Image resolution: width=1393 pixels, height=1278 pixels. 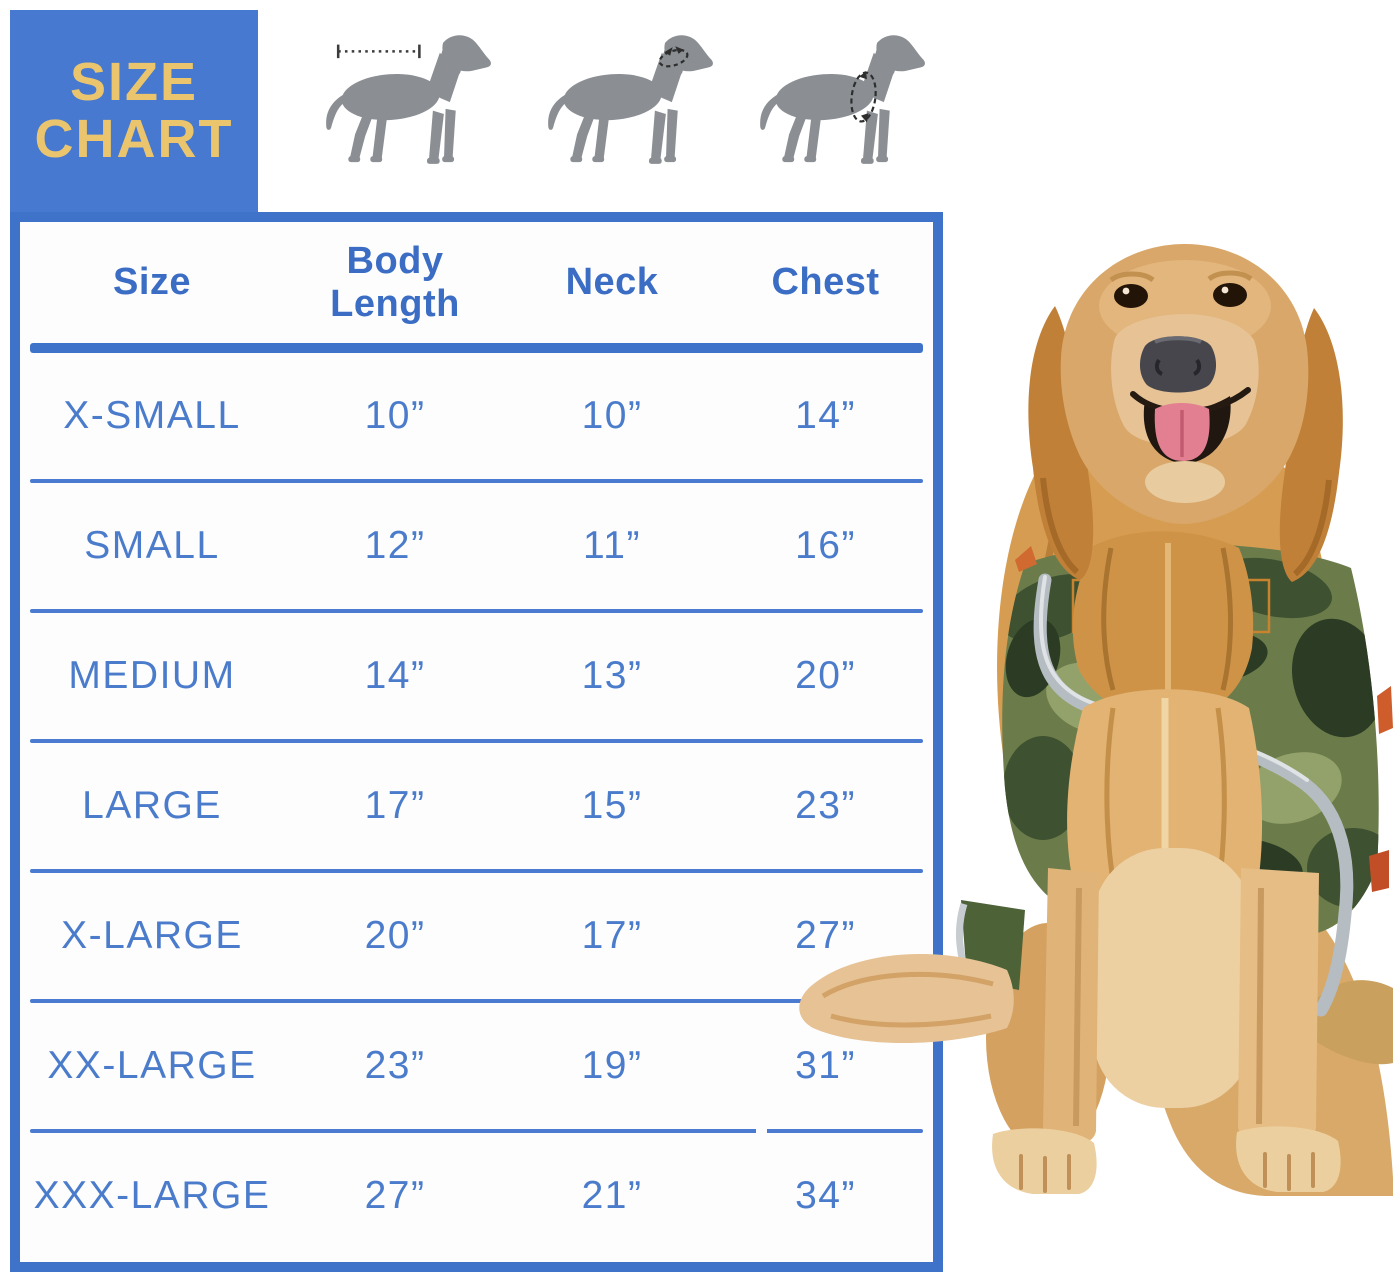 What do you see at coordinates (476, 806) in the screenshot?
I see `table-row: LARGE 17” 15” 23”` at bounding box center [476, 806].